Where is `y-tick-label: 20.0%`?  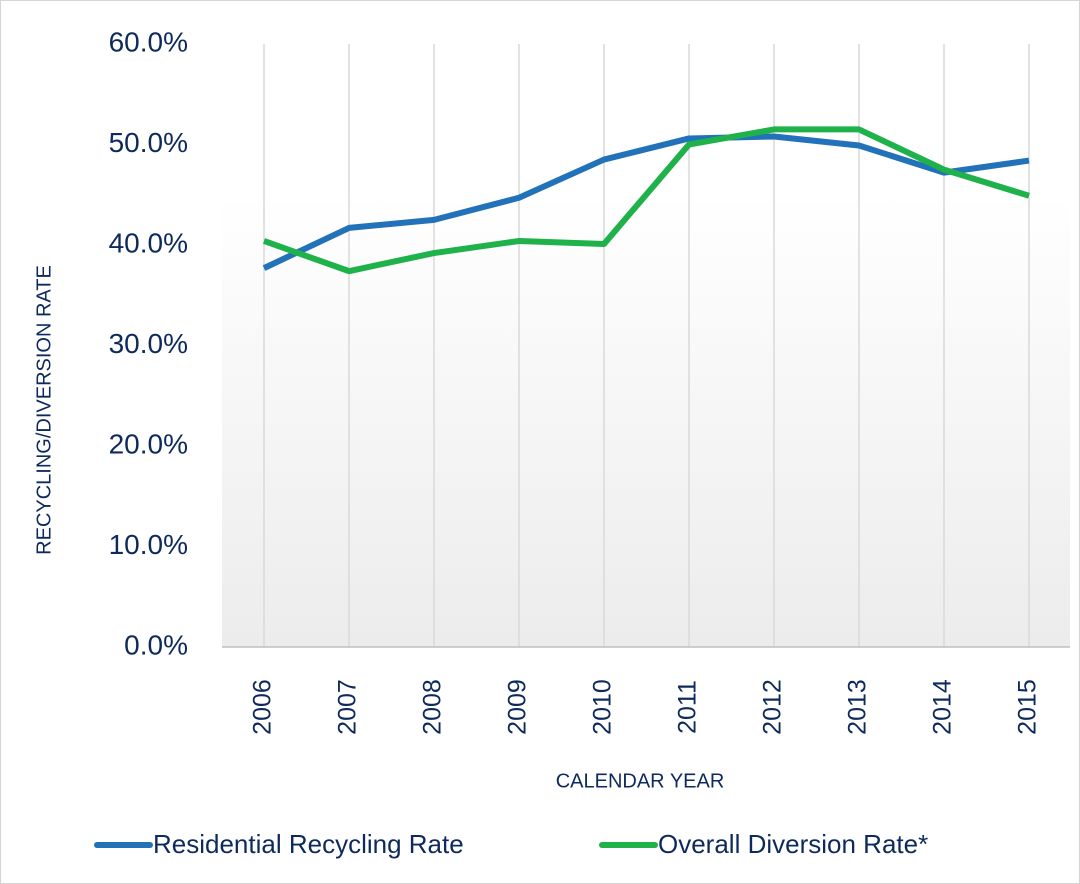 y-tick-label: 20.0% is located at coordinates (148, 443).